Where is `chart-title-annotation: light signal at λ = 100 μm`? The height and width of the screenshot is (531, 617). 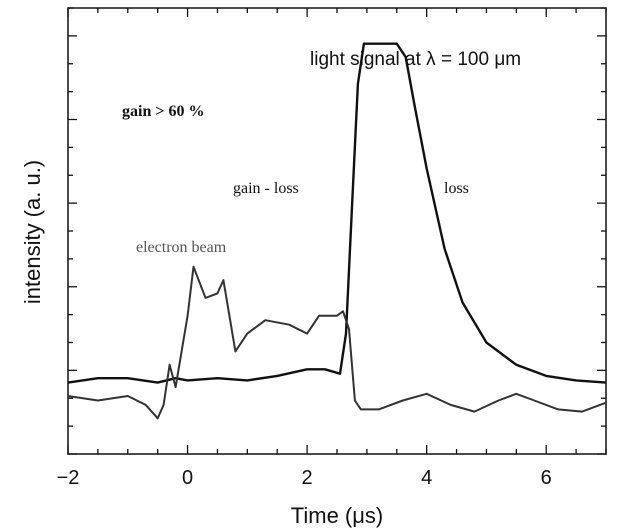 chart-title-annotation: light signal at λ = 100 μm is located at coordinates (415, 59).